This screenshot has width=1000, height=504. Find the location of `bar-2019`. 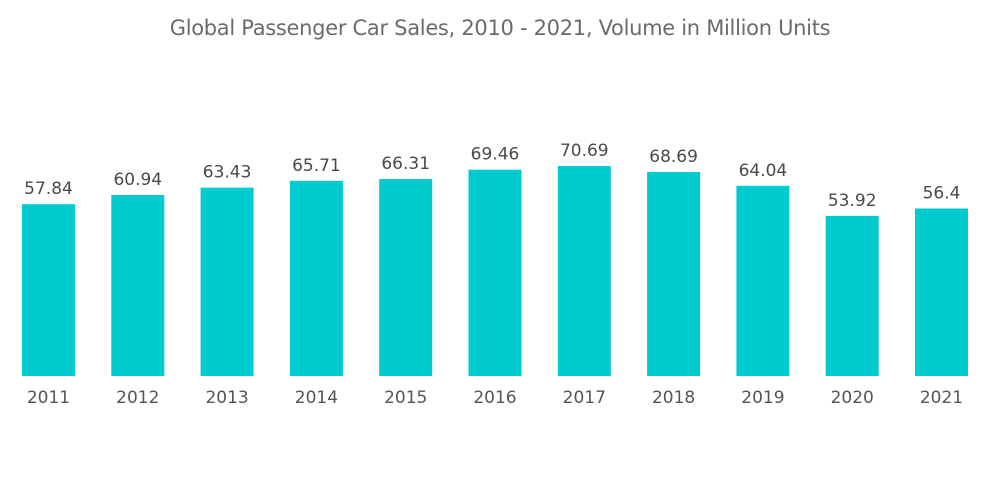

bar-2019 is located at coordinates (763, 280).